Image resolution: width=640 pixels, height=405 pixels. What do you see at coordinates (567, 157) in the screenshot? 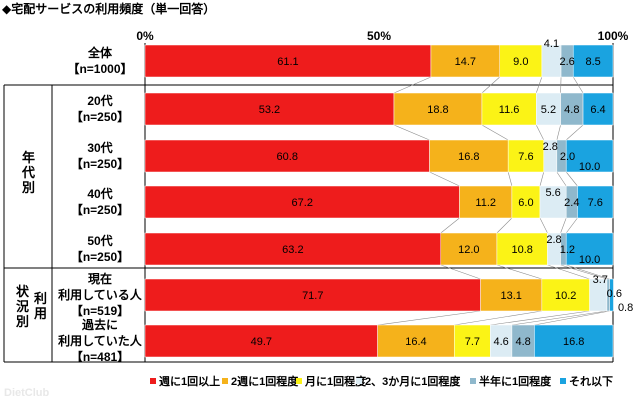
I see `data-label: 2.0` at bounding box center [567, 157].